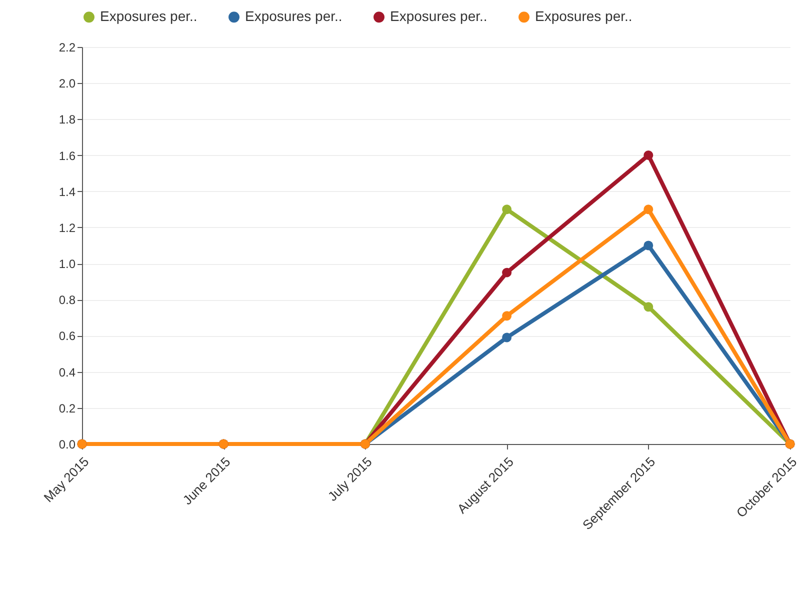 The image size is (807, 610). What do you see at coordinates (67, 83) in the screenshot?
I see `y-tick-label: 2.0` at bounding box center [67, 83].